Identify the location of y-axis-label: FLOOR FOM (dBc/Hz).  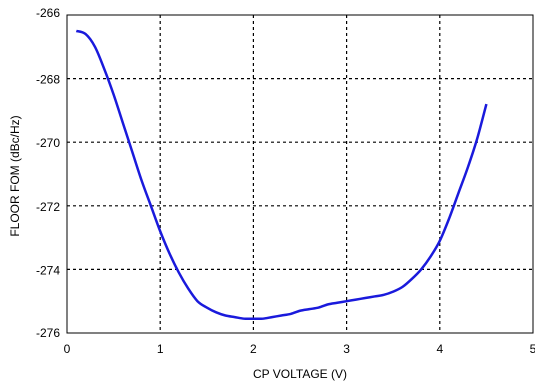
(15, 175).